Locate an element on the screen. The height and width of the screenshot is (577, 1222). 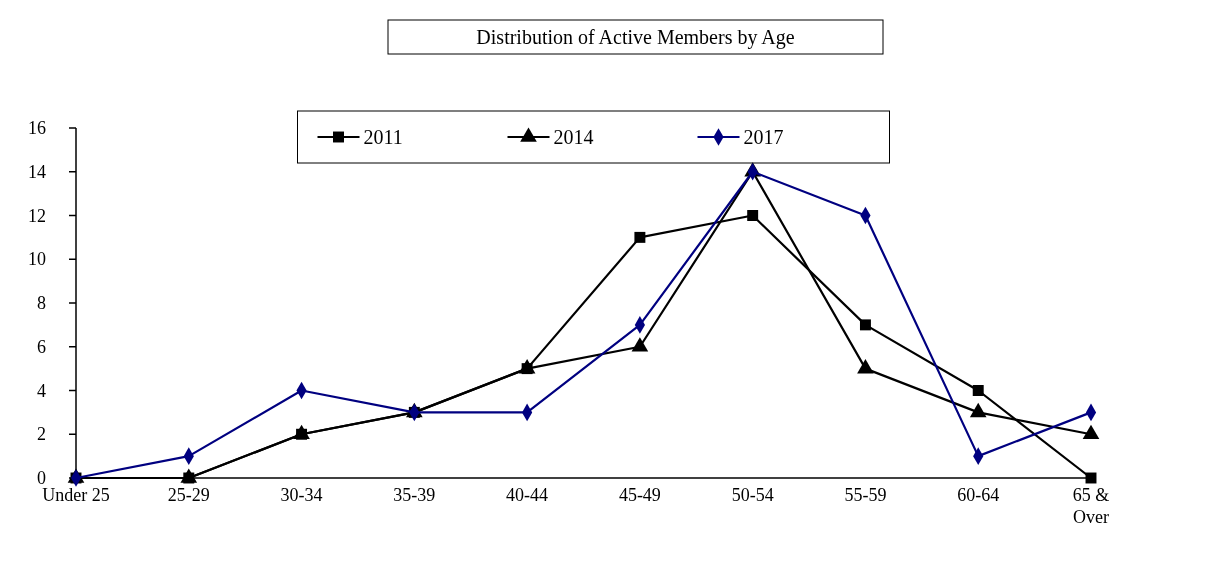
y-tick-label: 10 is located at coordinates (37, 259).